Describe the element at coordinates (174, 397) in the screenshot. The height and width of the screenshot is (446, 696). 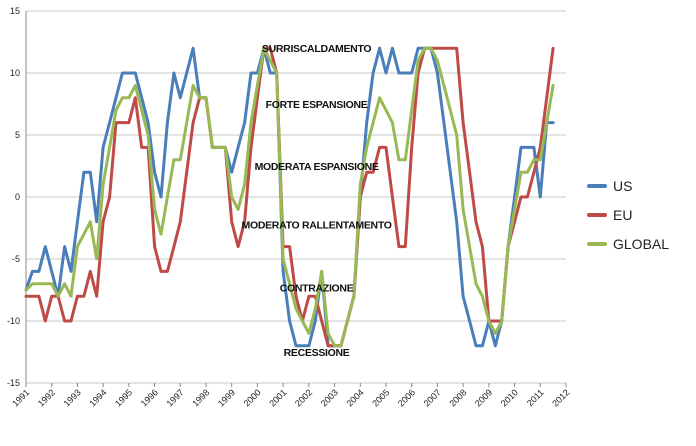
I see `x-tick-label: 1997` at that location.